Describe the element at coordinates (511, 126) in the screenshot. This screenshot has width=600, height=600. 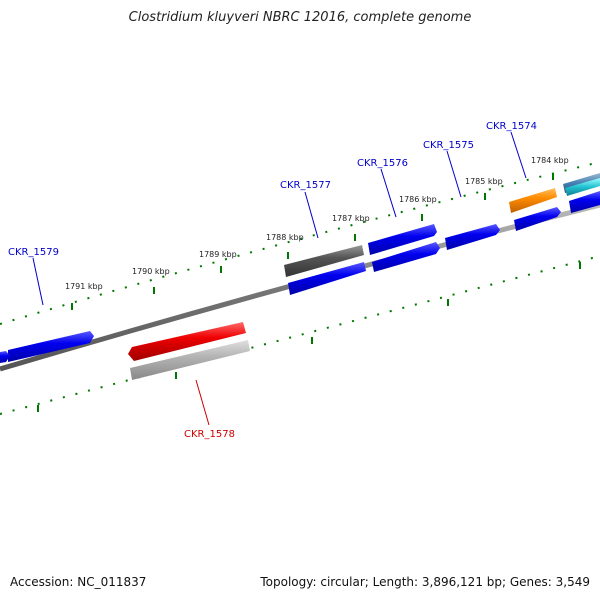
I see `gene-label-CKR_1574: CKR_1574` at that location.